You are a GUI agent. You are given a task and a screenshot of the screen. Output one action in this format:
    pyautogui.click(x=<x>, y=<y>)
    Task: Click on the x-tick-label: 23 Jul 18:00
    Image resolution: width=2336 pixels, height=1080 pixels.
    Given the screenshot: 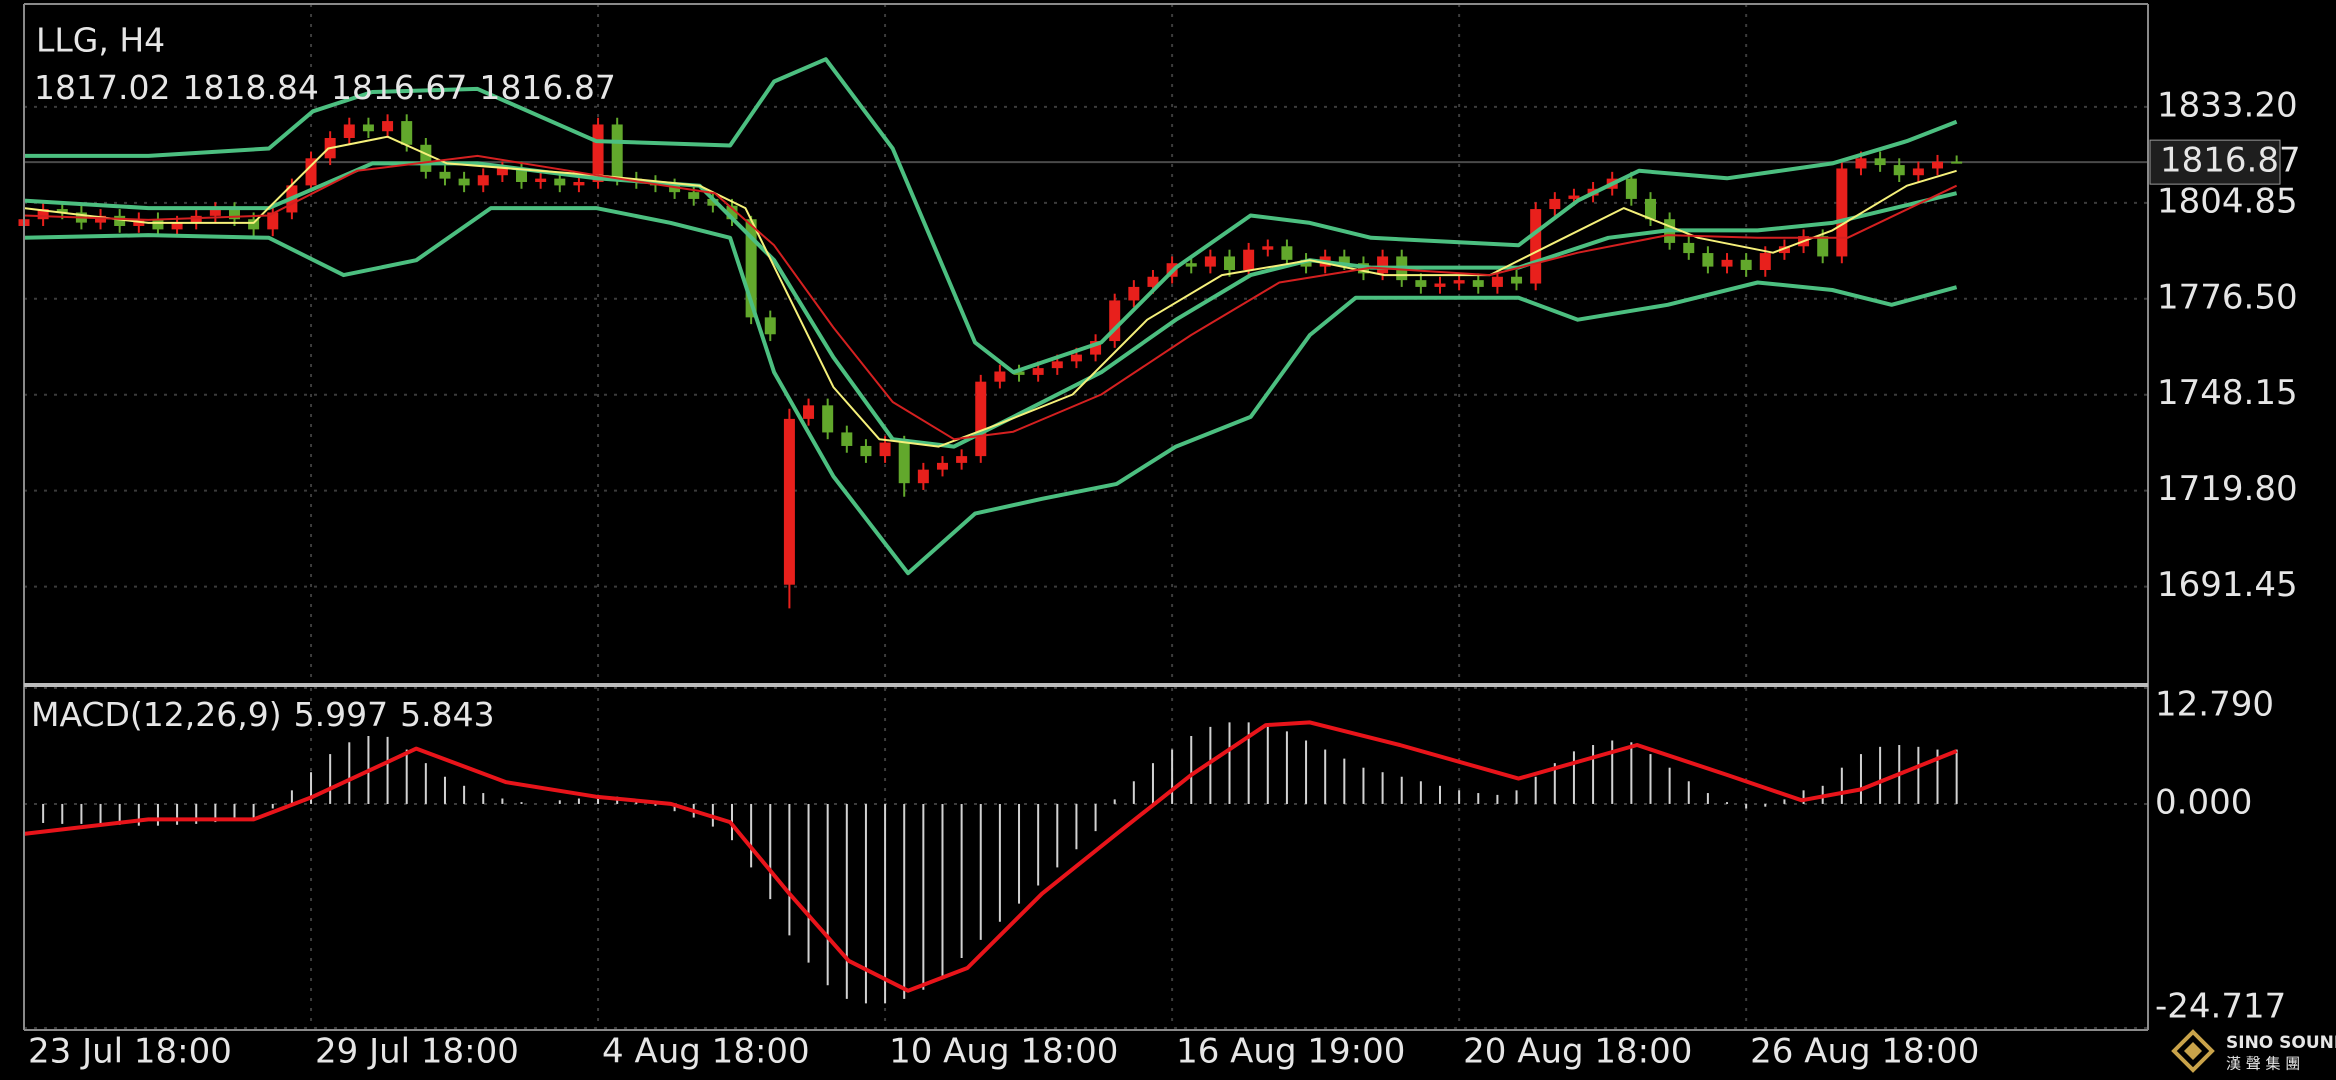 What is the action you would take?
    pyautogui.click(x=130, y=1052)
    